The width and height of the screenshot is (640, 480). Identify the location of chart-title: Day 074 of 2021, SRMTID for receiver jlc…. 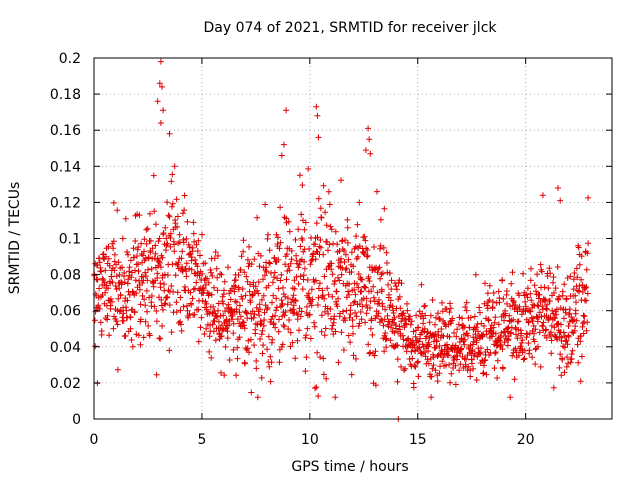
(351, 28).